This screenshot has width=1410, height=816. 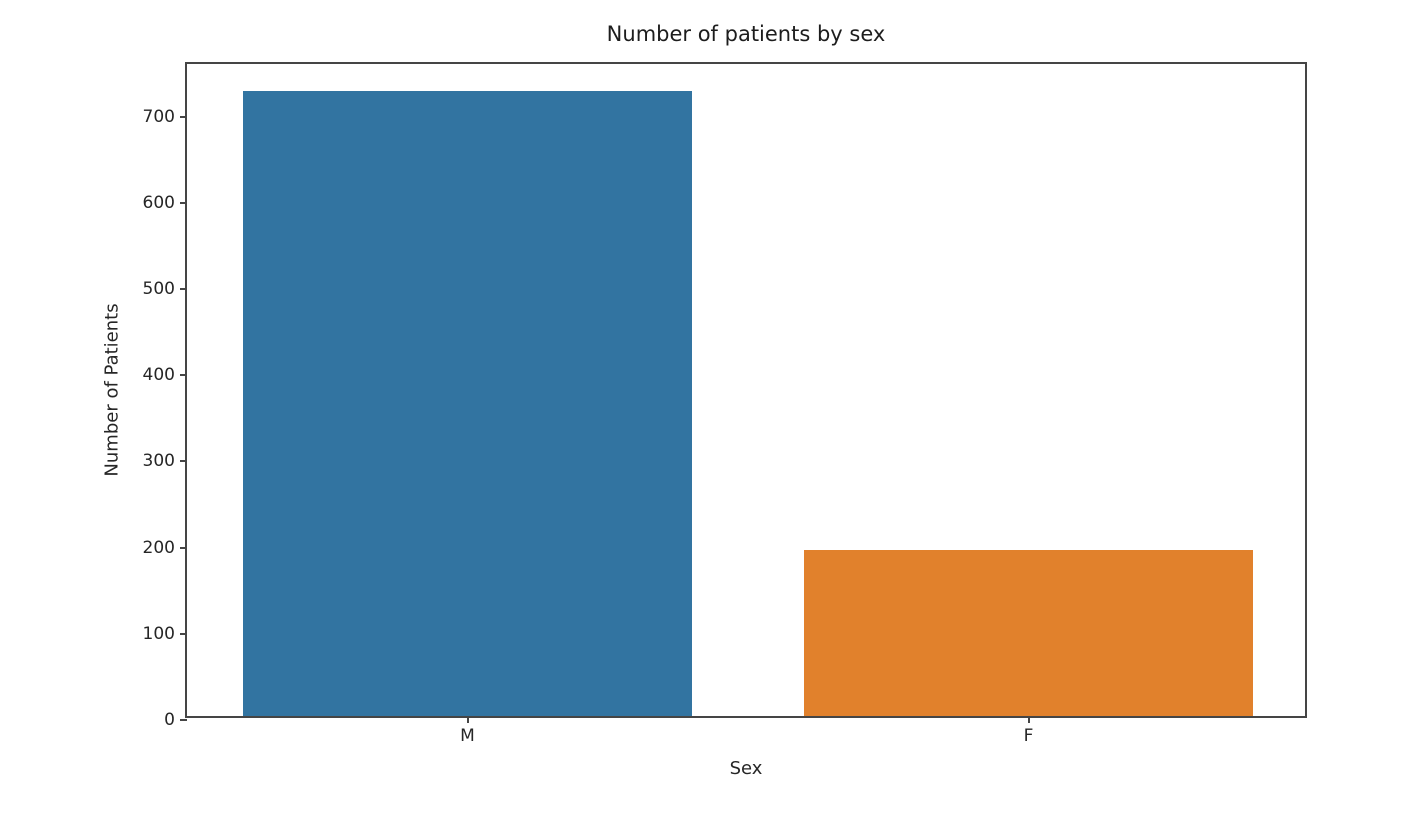 I want to click on bar-F, so click(x=1028, y=632).